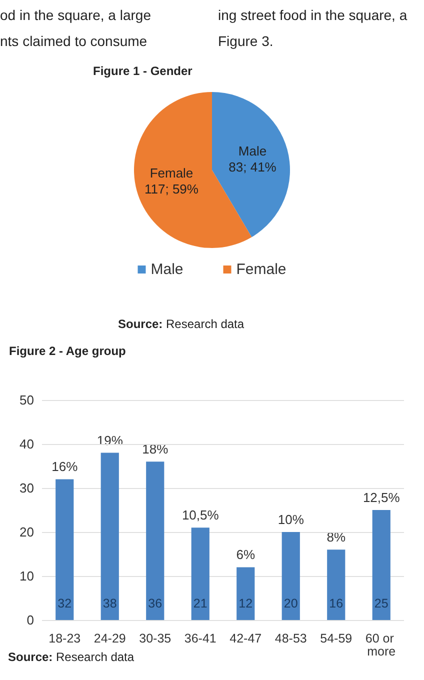  I want to click on x-tick-label: 36-41, so click(200, 639).